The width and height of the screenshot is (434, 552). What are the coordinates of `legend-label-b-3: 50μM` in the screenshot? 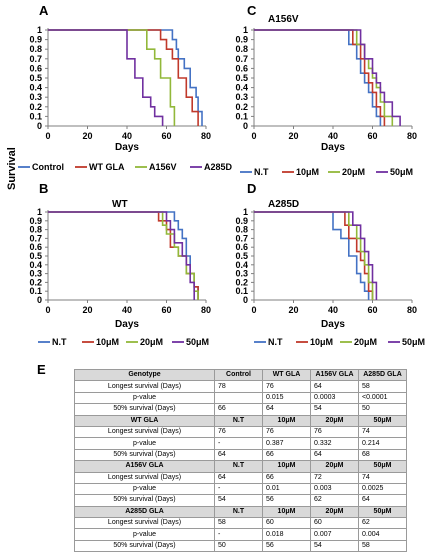 It's located at (197, 342).